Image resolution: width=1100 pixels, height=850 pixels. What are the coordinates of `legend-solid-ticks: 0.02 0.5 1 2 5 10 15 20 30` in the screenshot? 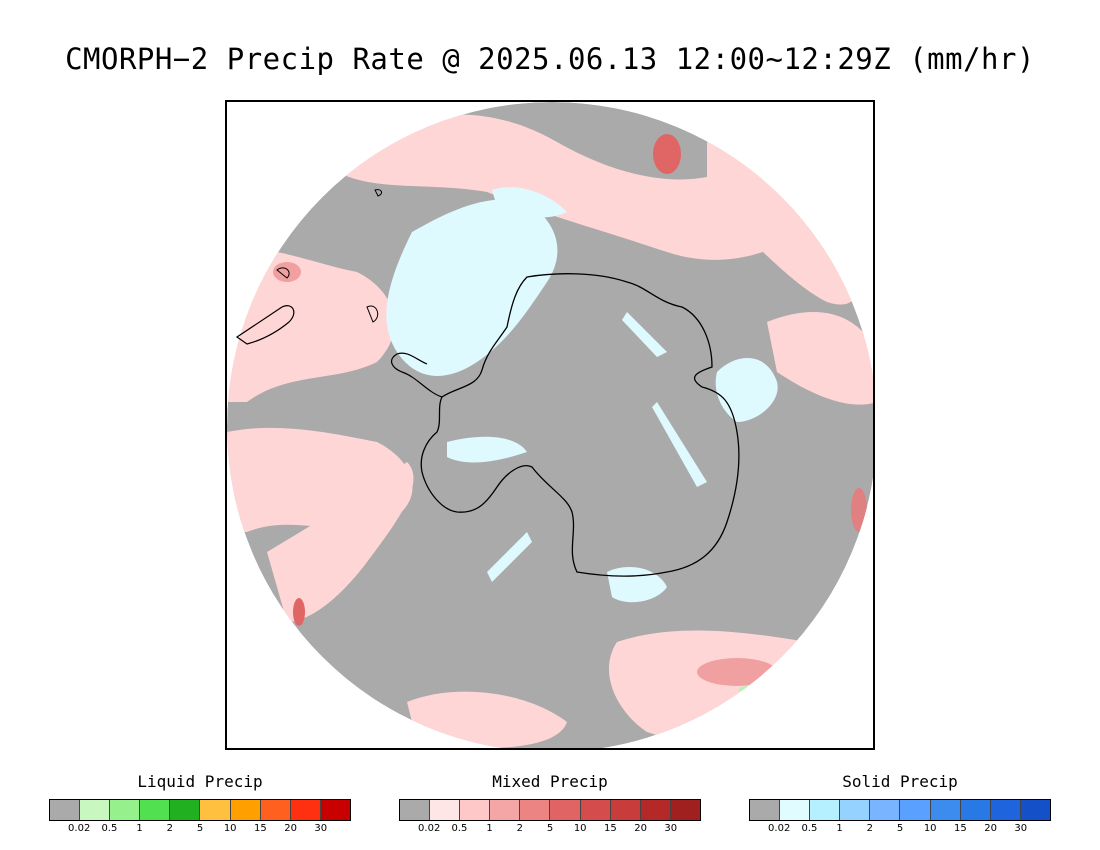 It's located at (900, 828).